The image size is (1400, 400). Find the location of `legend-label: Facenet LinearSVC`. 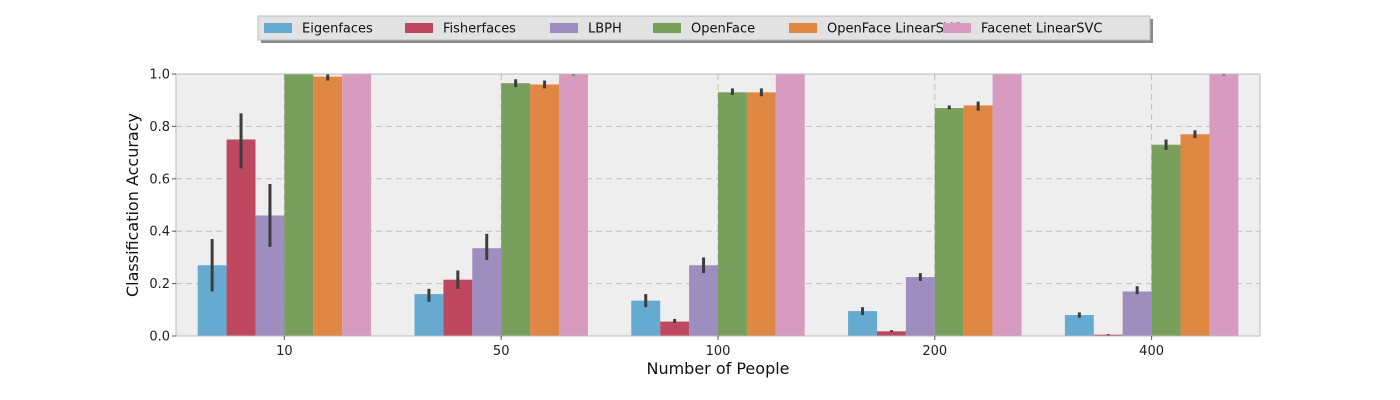

legend-label: Facenet LinearSVC is located at coordinates (1042, 29).